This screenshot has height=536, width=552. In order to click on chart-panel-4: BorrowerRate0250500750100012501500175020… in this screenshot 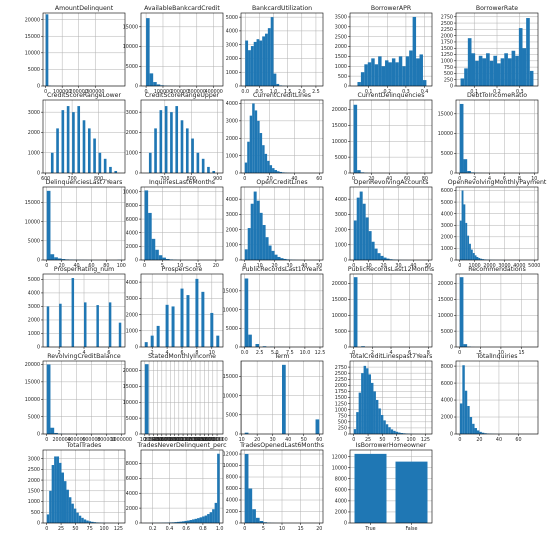, I will do `click(489, 50)`.